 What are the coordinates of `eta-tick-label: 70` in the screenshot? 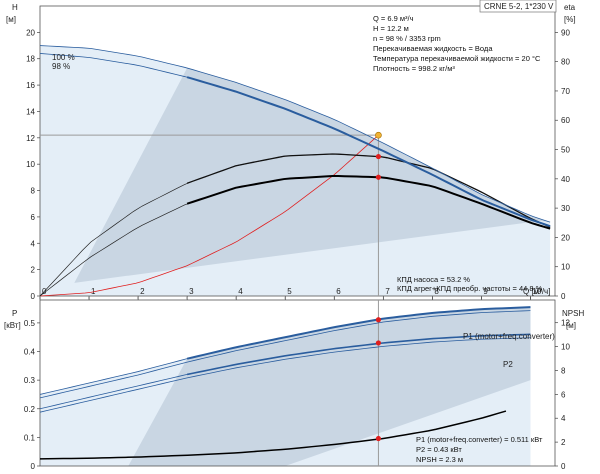 It's located at (565, 91).